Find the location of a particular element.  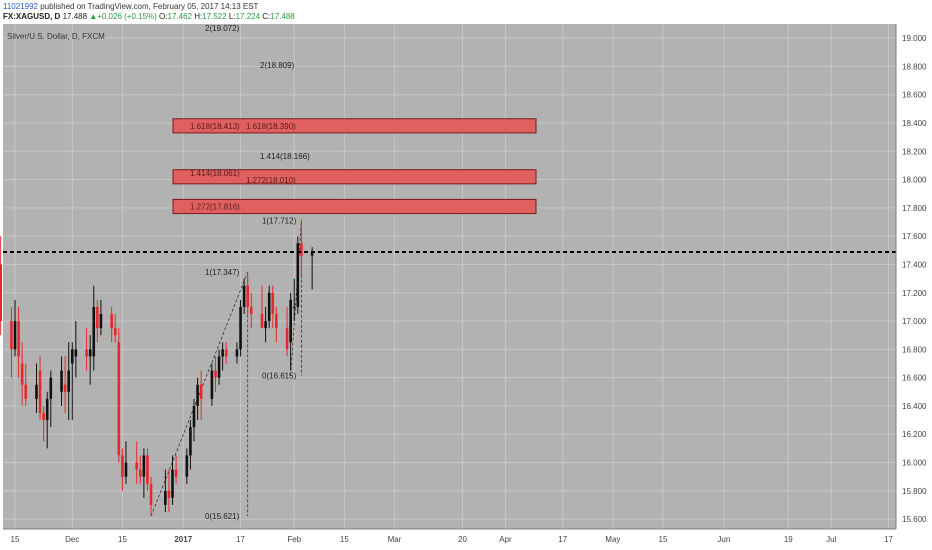

y-tick-label: 18.200 is located at coordinates (914, 151).